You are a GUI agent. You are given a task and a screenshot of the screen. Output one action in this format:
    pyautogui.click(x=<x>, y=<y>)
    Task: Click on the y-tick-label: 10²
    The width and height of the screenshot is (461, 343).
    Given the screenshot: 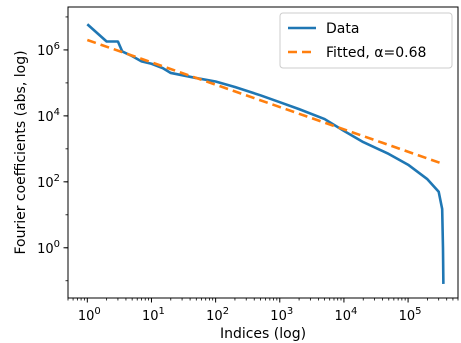 What is the action you would take?
    pyautogui.click(x=48, y=182)
    